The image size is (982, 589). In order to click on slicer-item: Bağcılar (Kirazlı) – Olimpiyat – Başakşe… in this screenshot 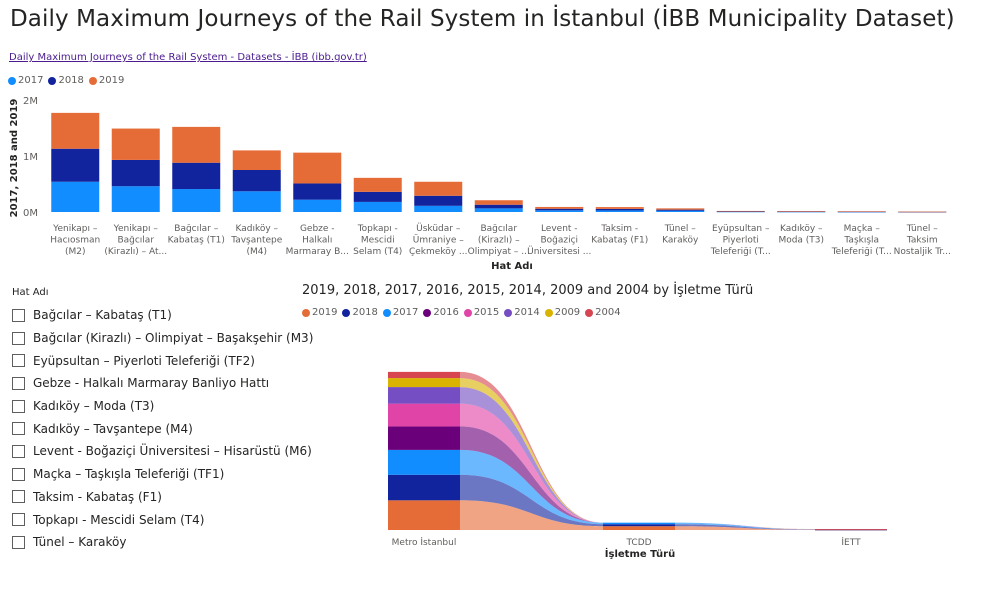, I will do `click(162, 338)`.